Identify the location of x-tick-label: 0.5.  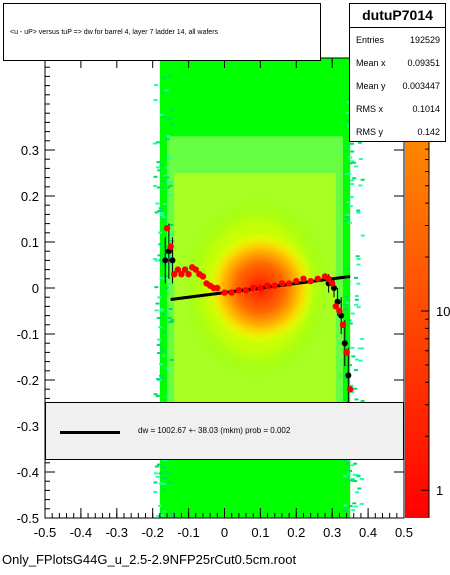
(404, 532).